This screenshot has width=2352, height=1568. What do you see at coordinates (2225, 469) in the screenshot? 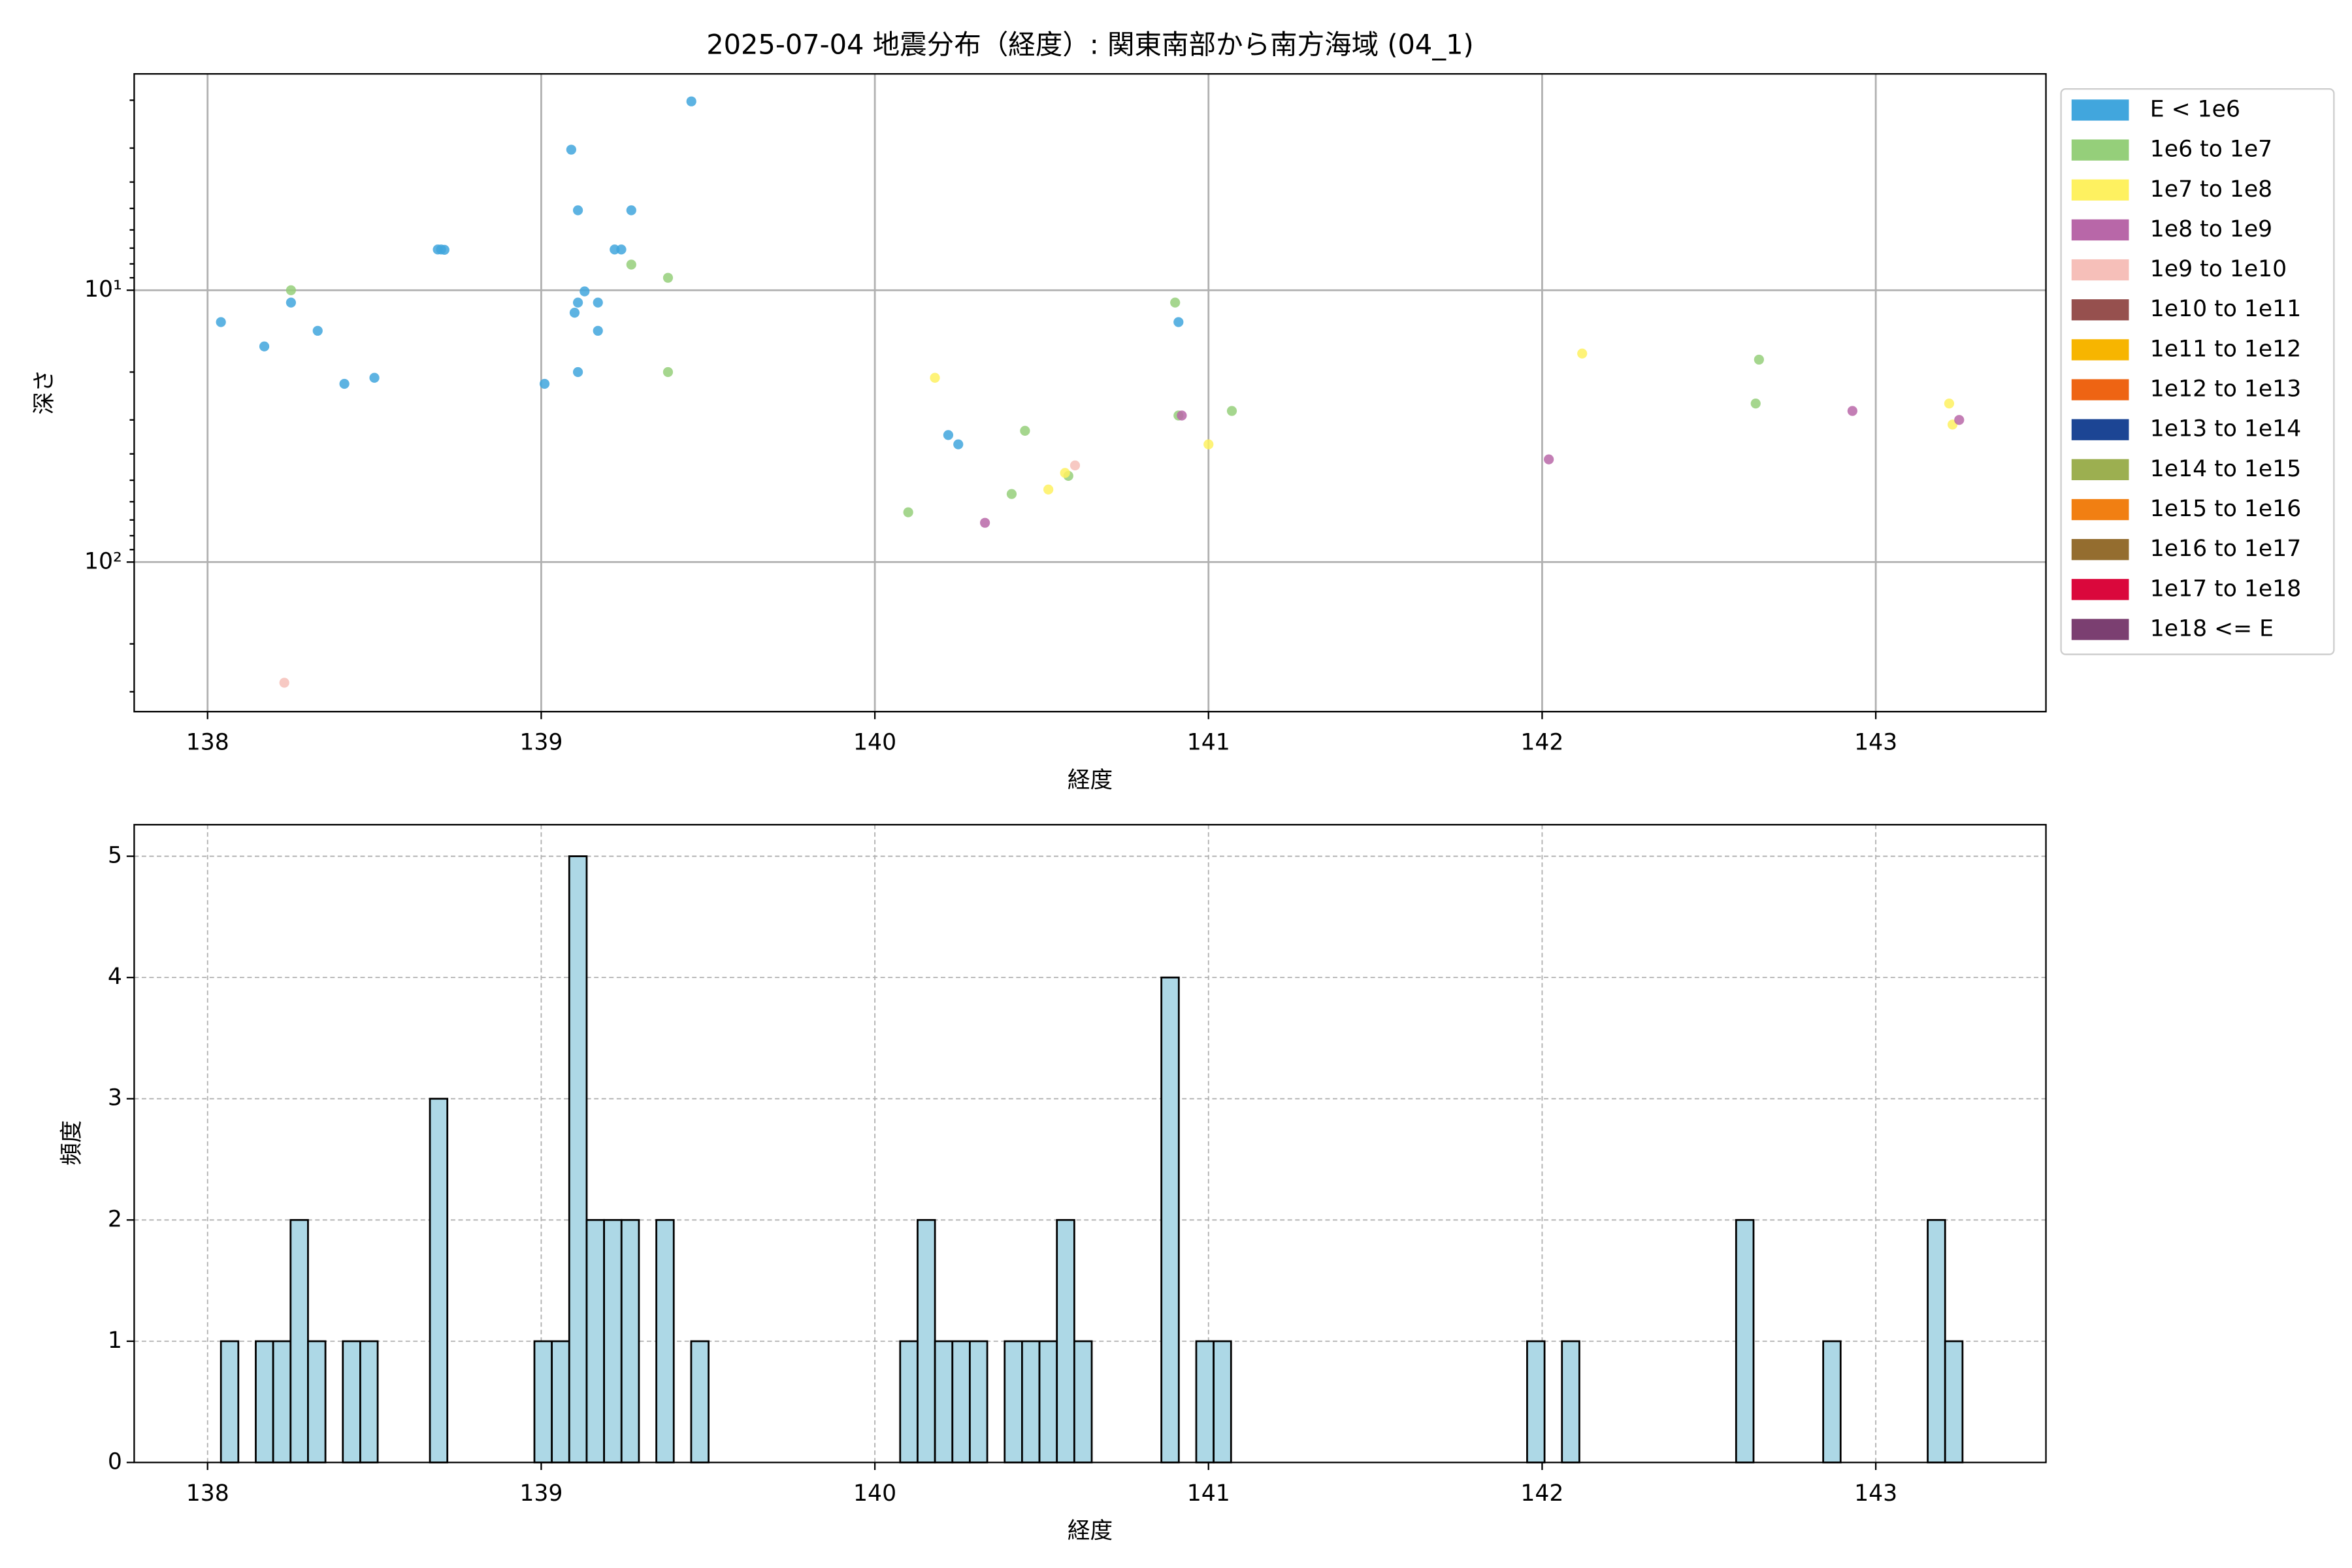
I see `legend-label: 1e14 to 1e15` at bounding box center [2225, 469].